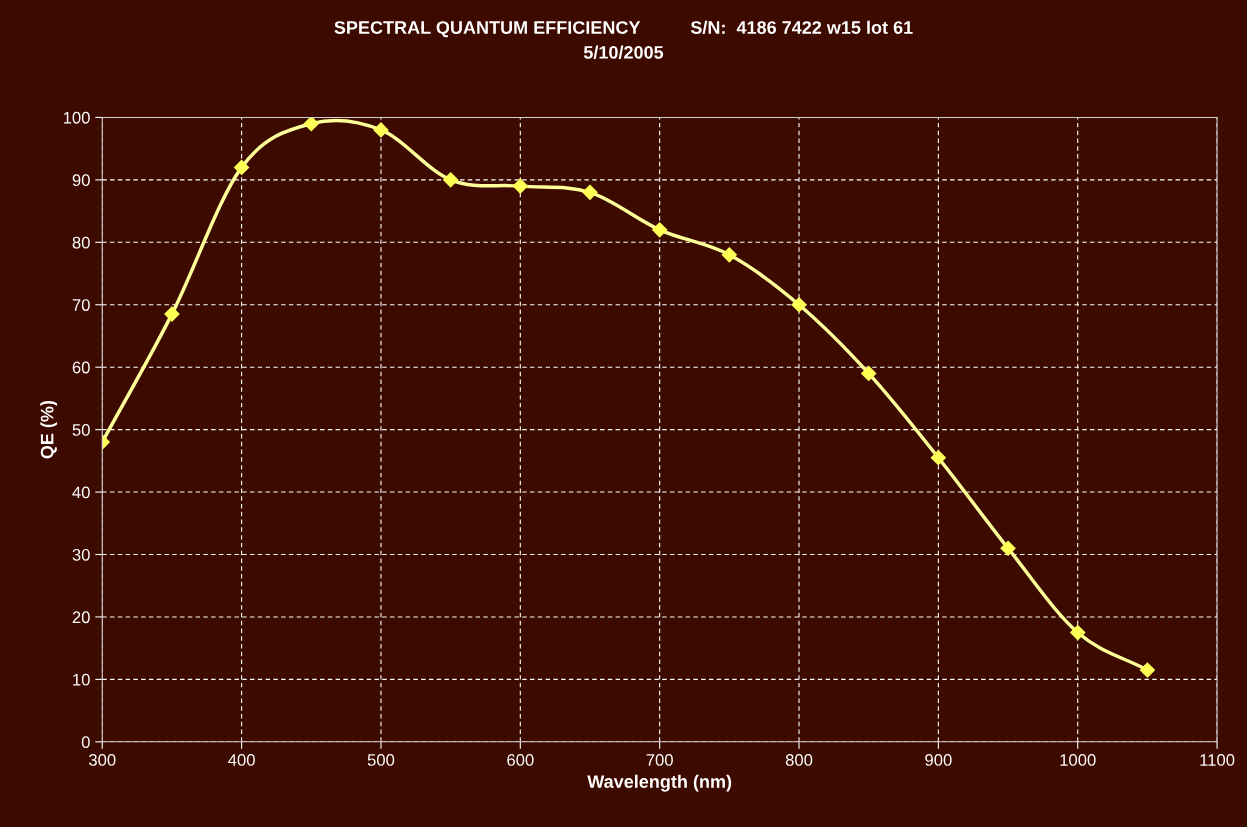 Image resolution: width=1247 pixels, height=827 pixels. I want to click on x-tick-label: 900, so click(938, 760).